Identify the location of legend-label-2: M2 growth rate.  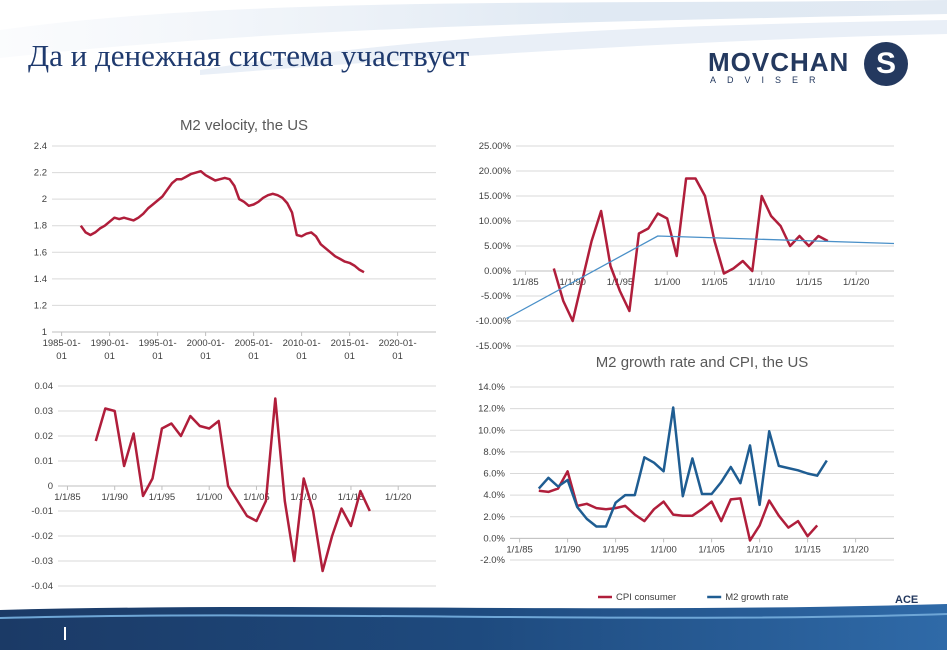
(756, 597).